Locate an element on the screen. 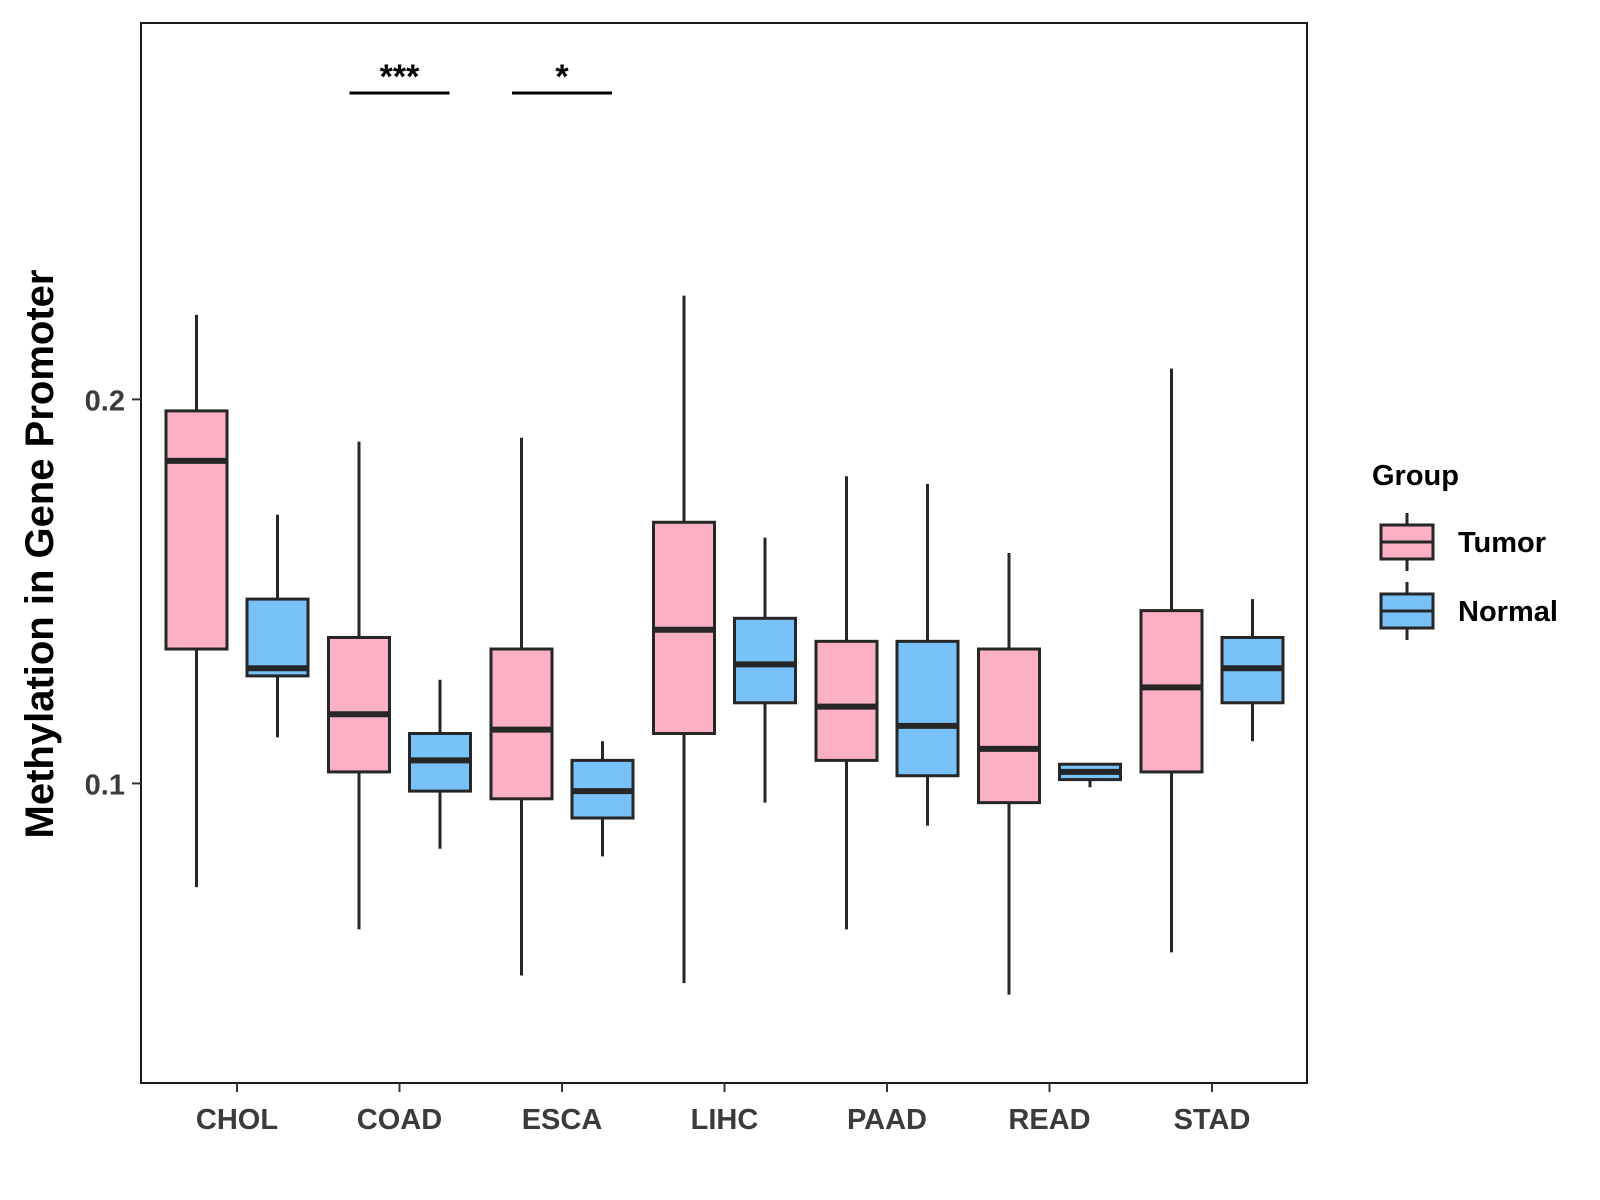  significance-label-esca: * is located at coordinates (562, 77).